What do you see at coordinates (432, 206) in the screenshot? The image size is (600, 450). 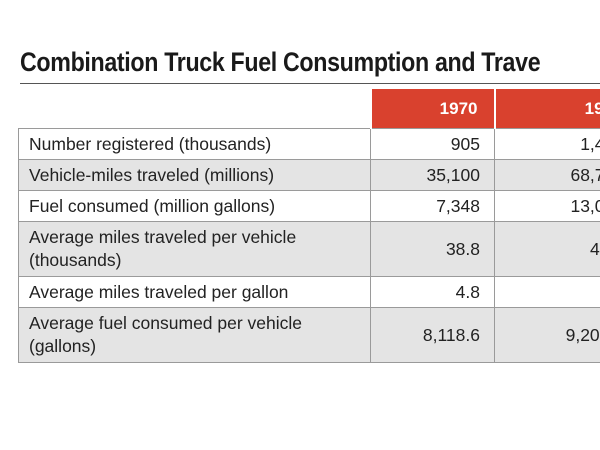 I see `cell-value: 7,348` at bounding box center [432, 206].